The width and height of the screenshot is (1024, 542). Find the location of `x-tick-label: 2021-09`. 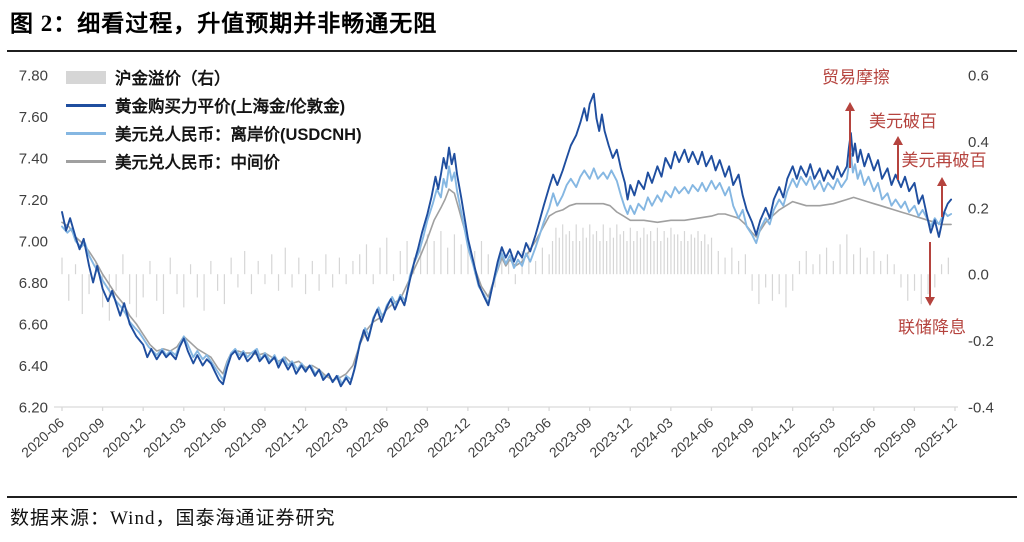

x-tick-label: 2021-09 is located at coordinates (245, 437).